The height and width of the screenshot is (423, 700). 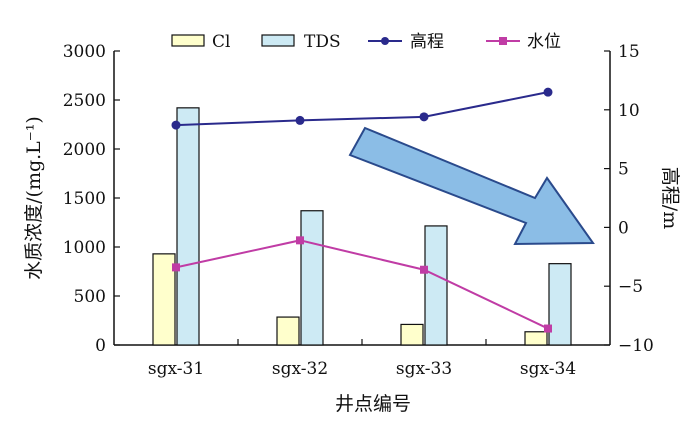 What do you see at coordinates (544, 42) in the screenshot?
I see `legend-label: 水位` at bounding box center [544, 42].